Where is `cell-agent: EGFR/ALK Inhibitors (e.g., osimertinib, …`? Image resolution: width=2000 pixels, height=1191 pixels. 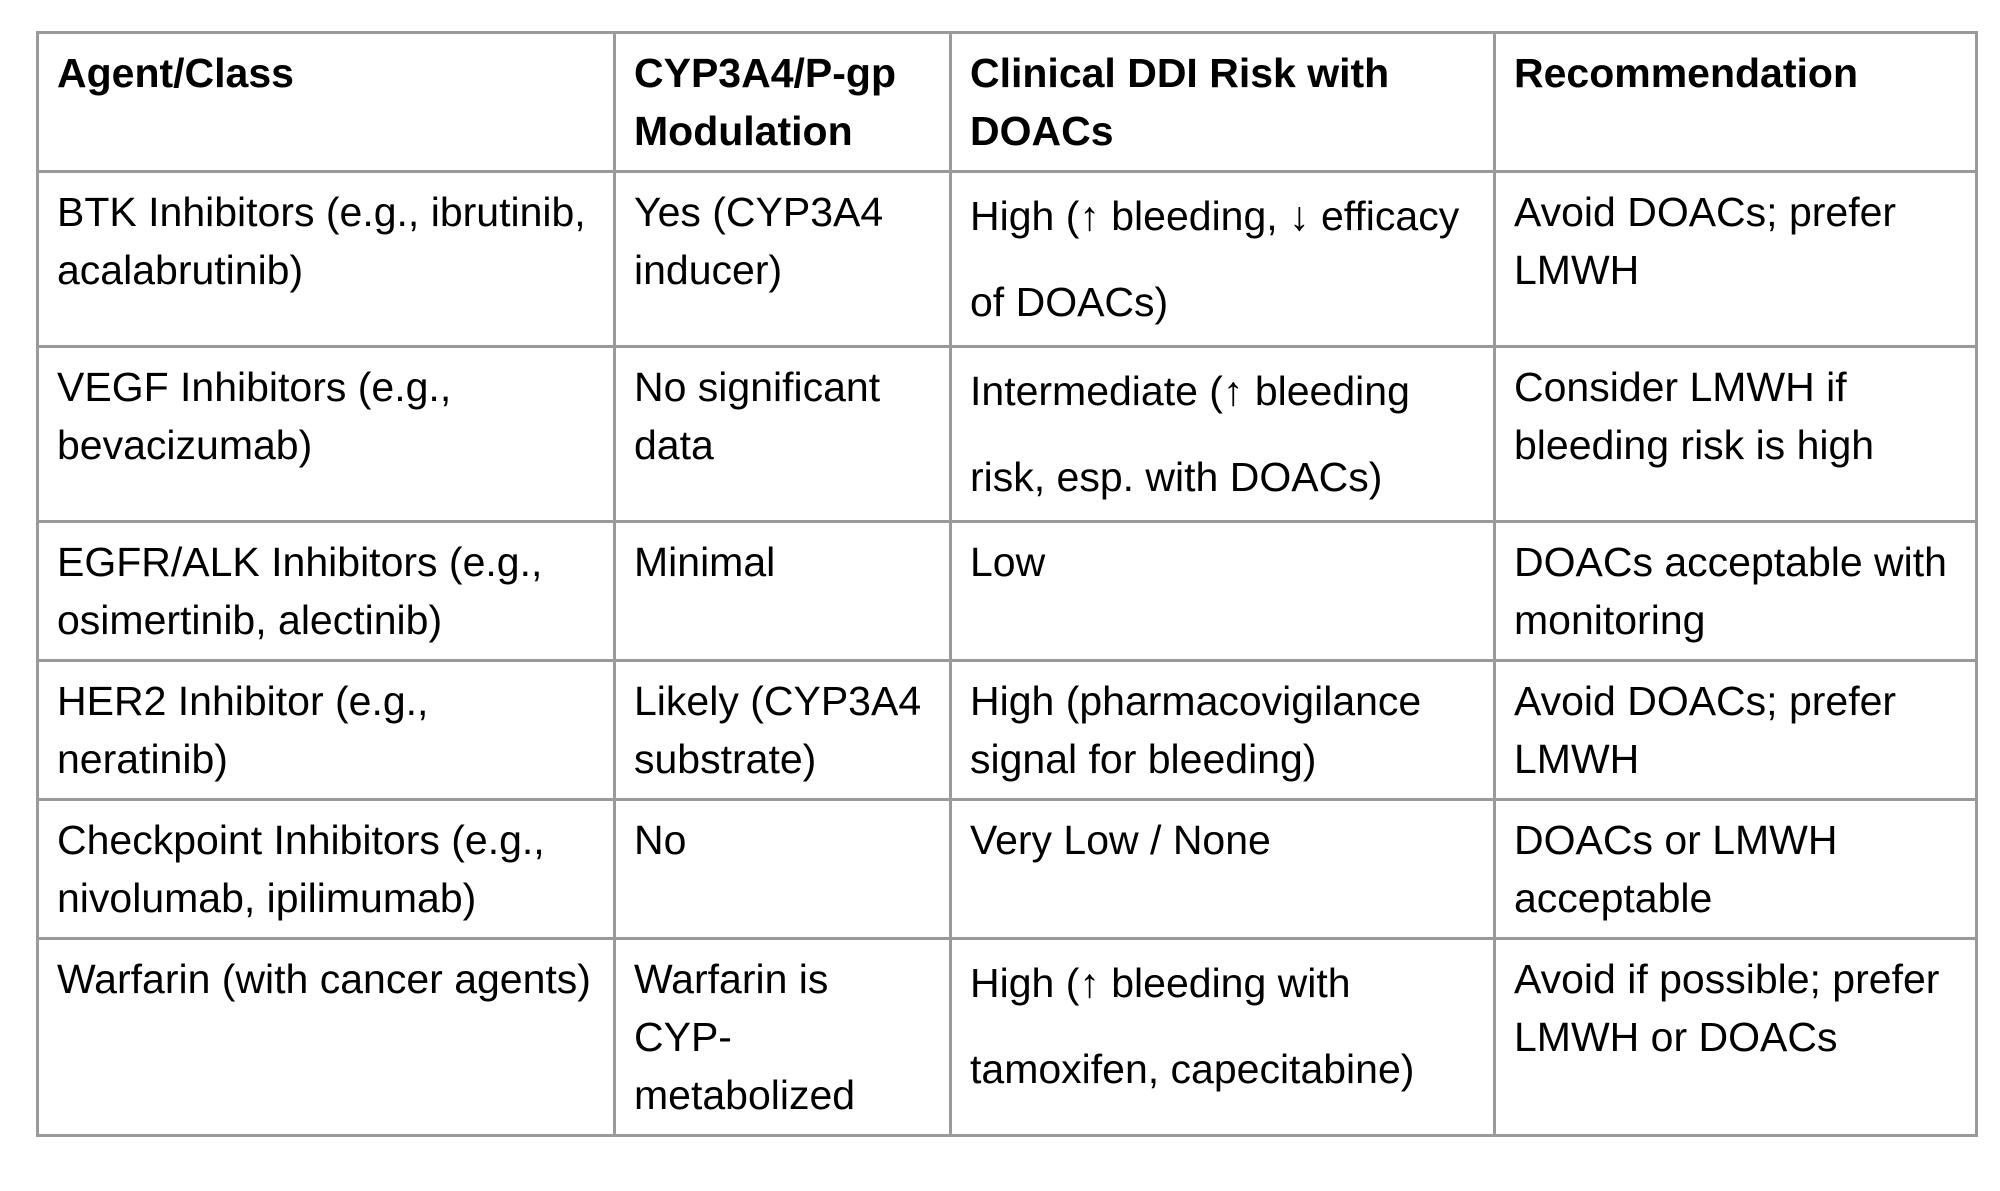
cell-agent: EGFR/ALK Inhibitors (e.g., osimertinib, … is located at coordinates (326, 591).